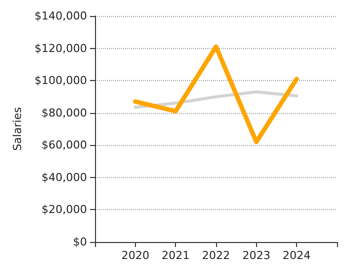 The image size is (350, 275). Describe the element at coordinates (80, 242) in the screenshot. I see `y-tick-label: $0` at that location.